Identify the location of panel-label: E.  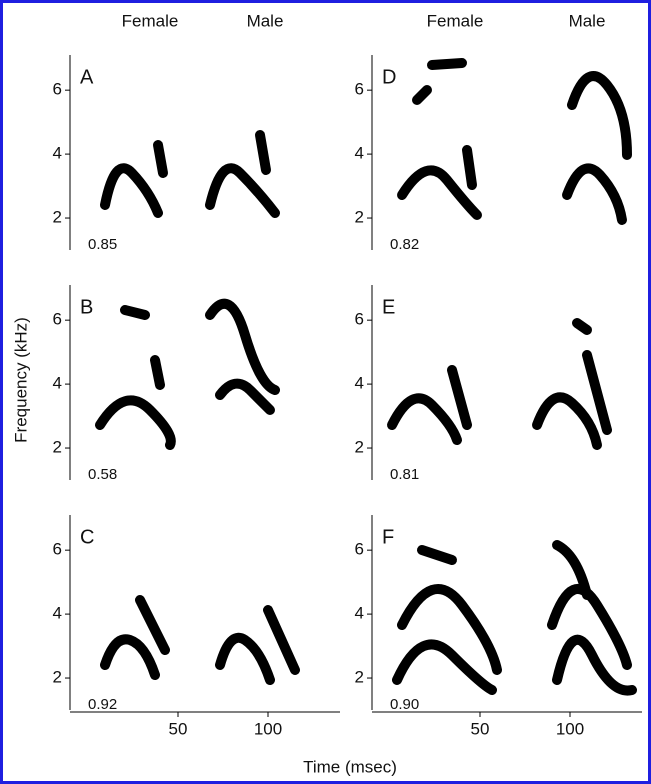
(388, 307).